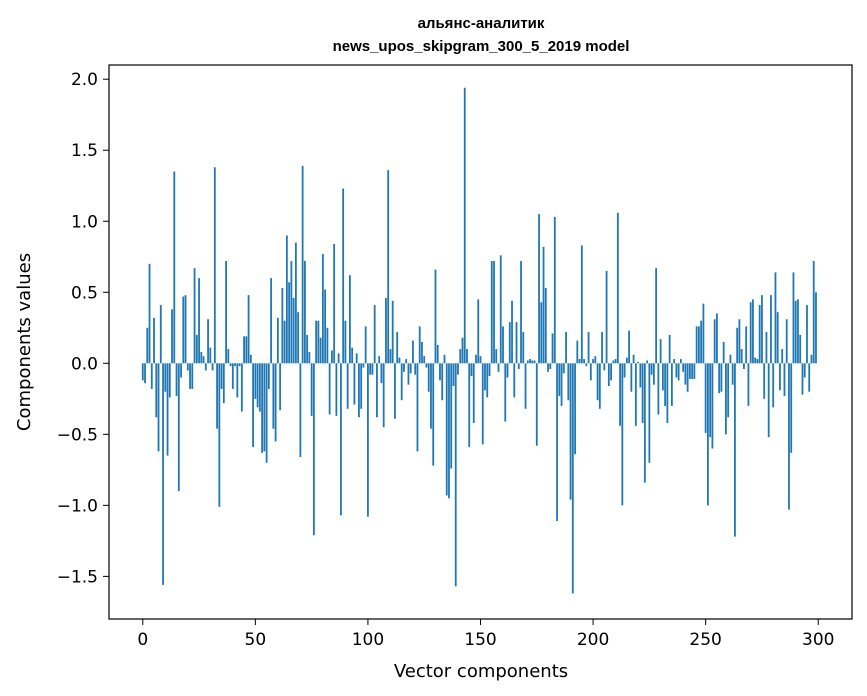 Image resolution: width=867 pixels, height=696 pixels. I want to click on y-tick-label: 0.0, so click(84, 364).